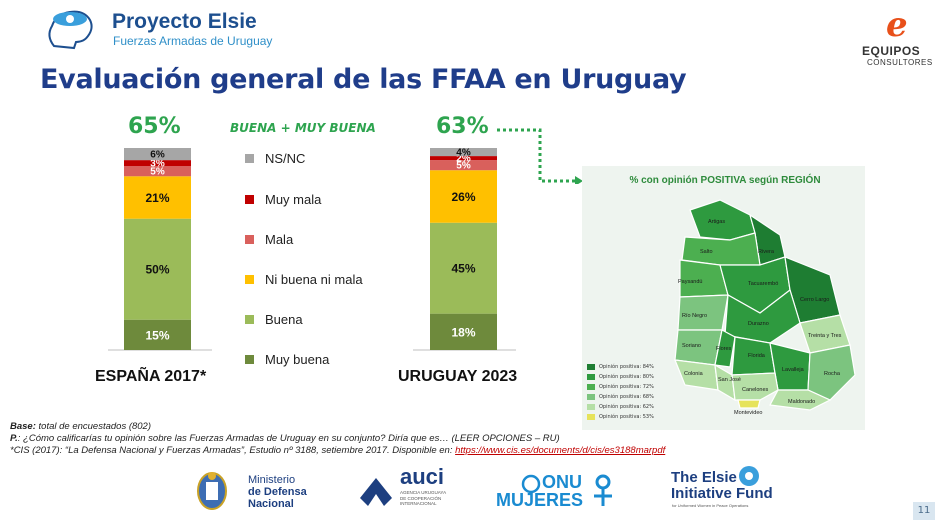 The height and width of the screenshot is (531, 945). What do you see at coordinates (749, 404) in the screenshot?
I see `region-montevideo` at bounding box center [749, 404].